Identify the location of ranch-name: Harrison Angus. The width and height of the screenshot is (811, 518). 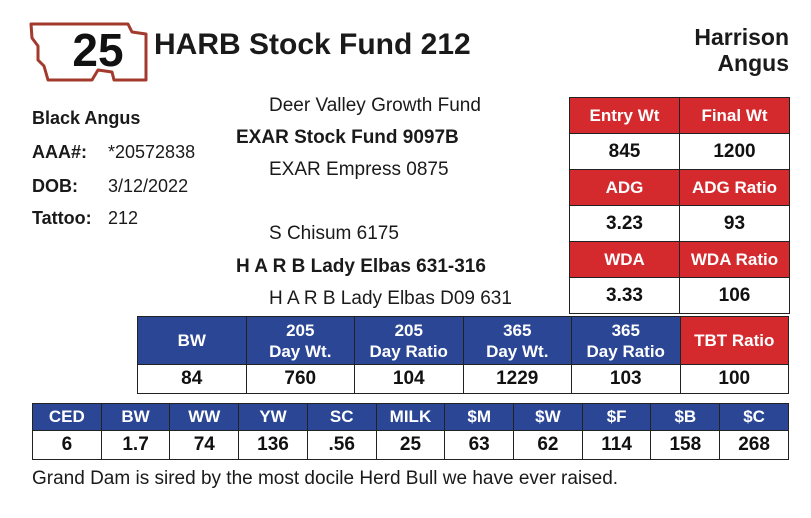
(741, 50).